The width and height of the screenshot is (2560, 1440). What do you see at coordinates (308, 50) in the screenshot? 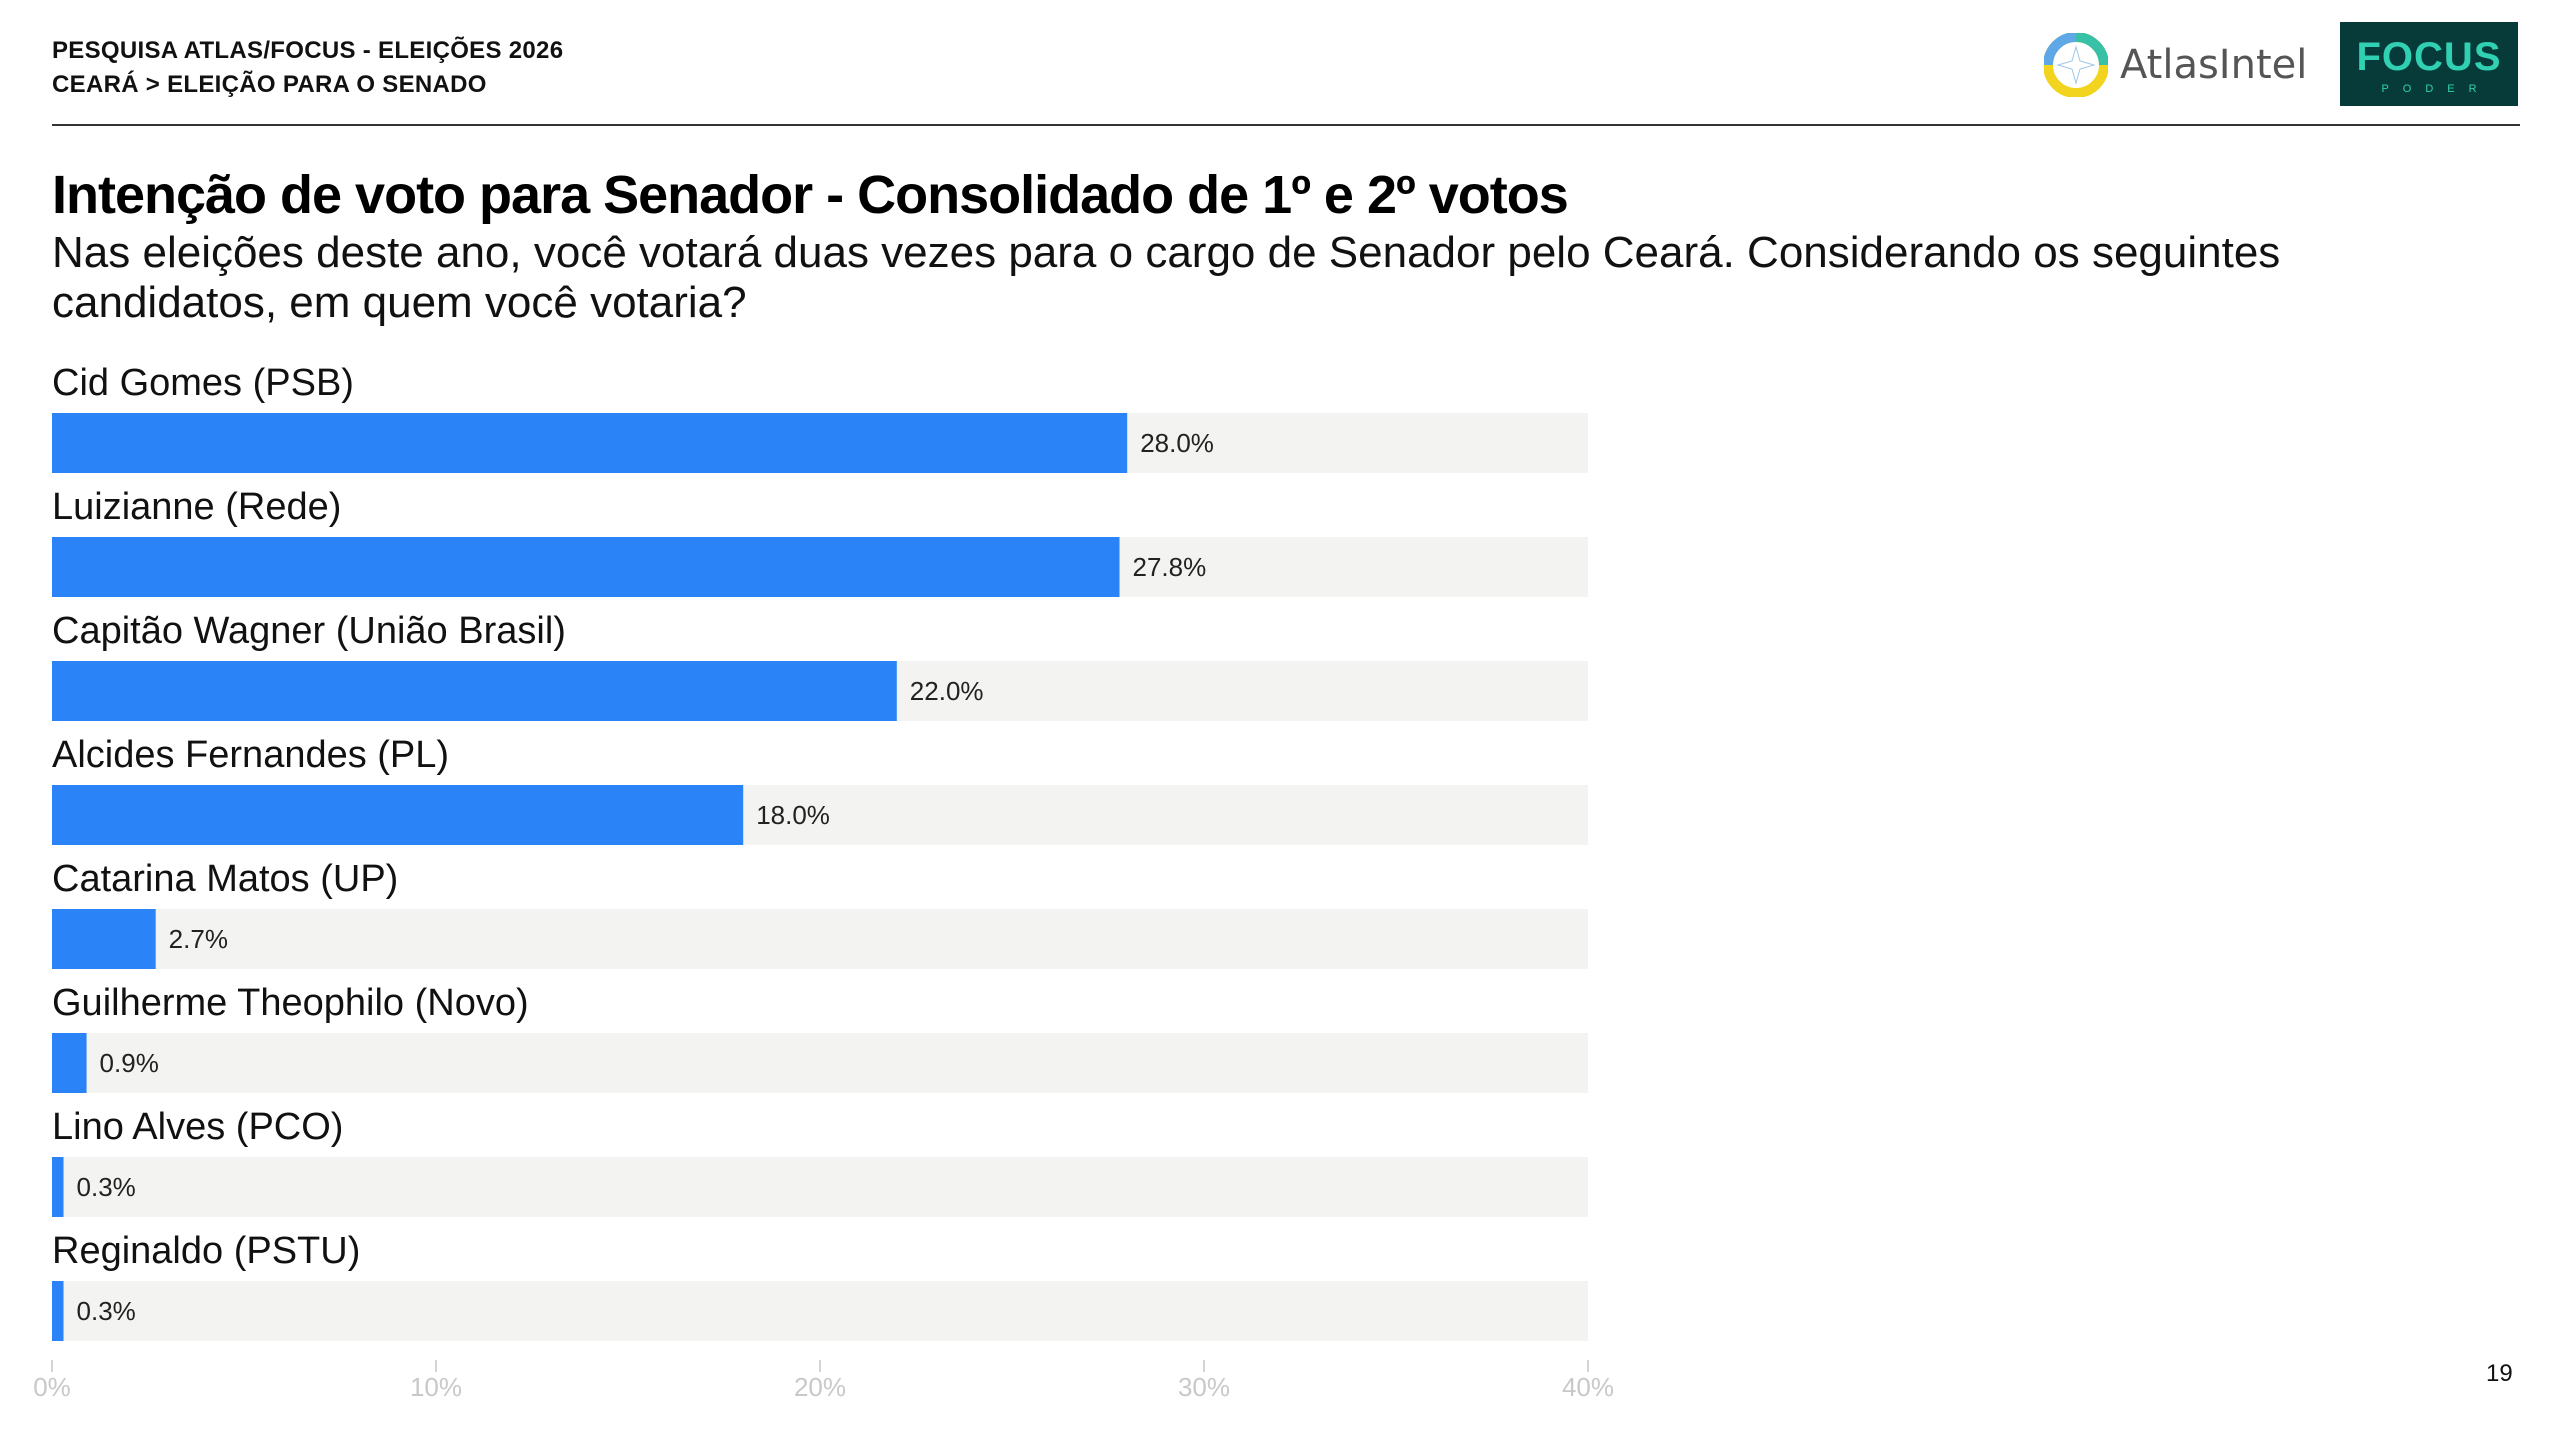
I see `header-survey-title: PESQUISA ATLAS/FOCUS - ELEIÇÕES 2026` at bounding box center [308, 50].